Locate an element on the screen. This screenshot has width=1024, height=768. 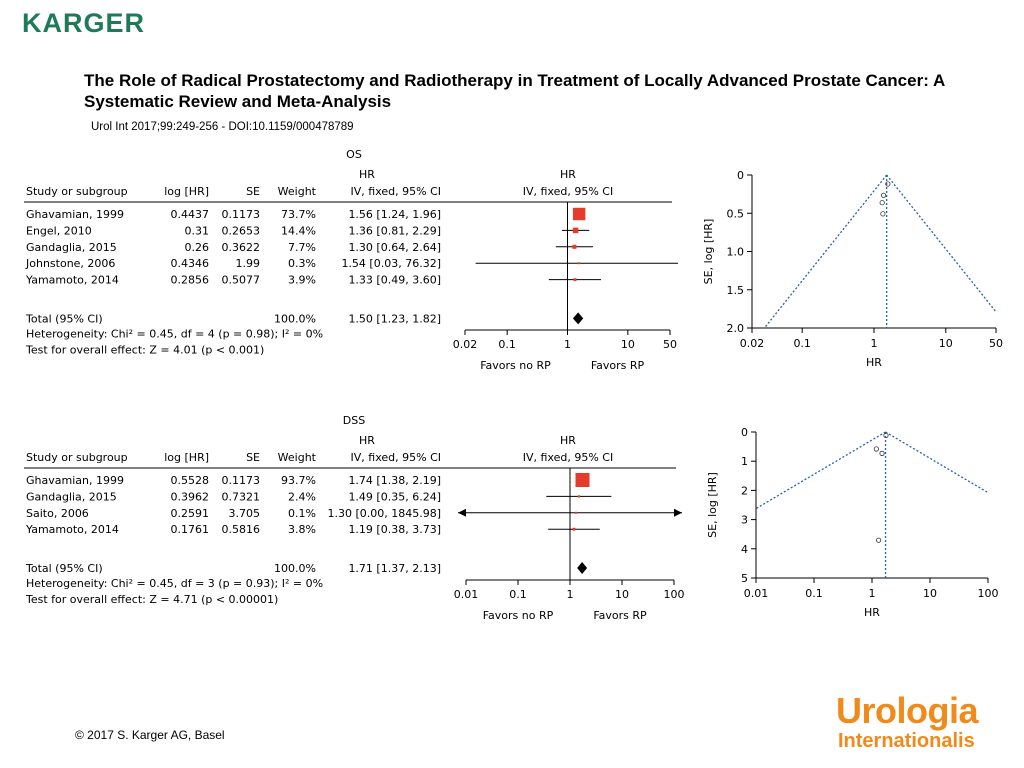
ci-value: 1.30 [0.00, 1845.98] is located at coordinates (384, 513).